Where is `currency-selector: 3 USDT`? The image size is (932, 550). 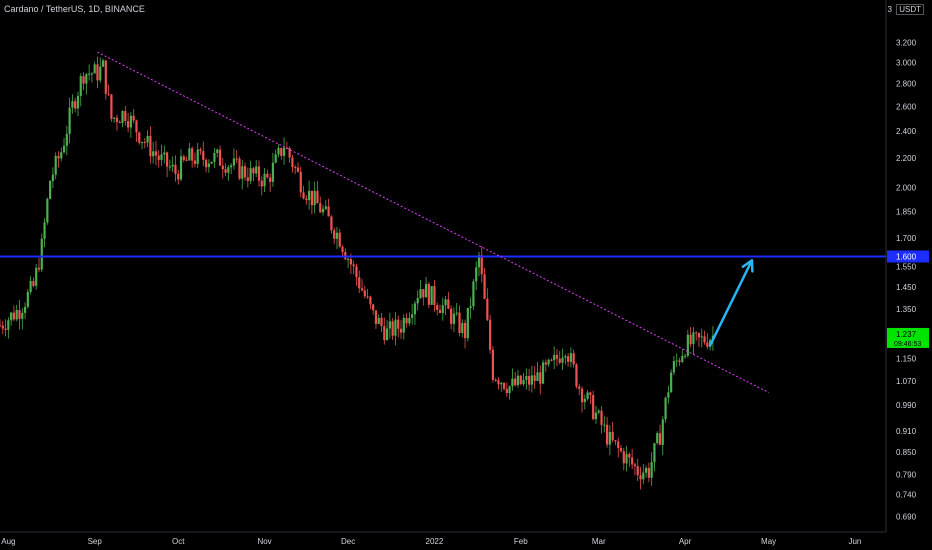 currency-selector: 3 USDT is located at coordinates (906, 9).